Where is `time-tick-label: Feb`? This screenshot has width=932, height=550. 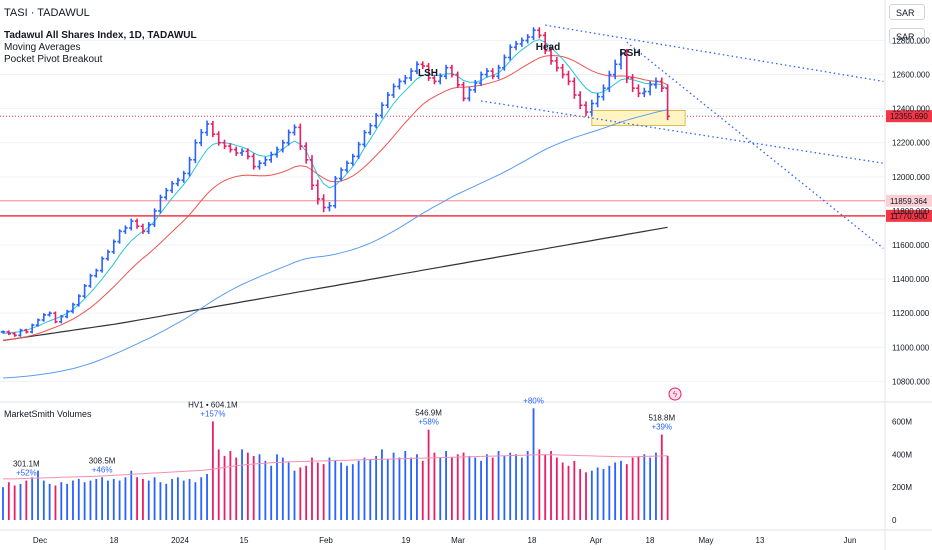
time-tick-label: Feb is located at coordinates (326, 540).